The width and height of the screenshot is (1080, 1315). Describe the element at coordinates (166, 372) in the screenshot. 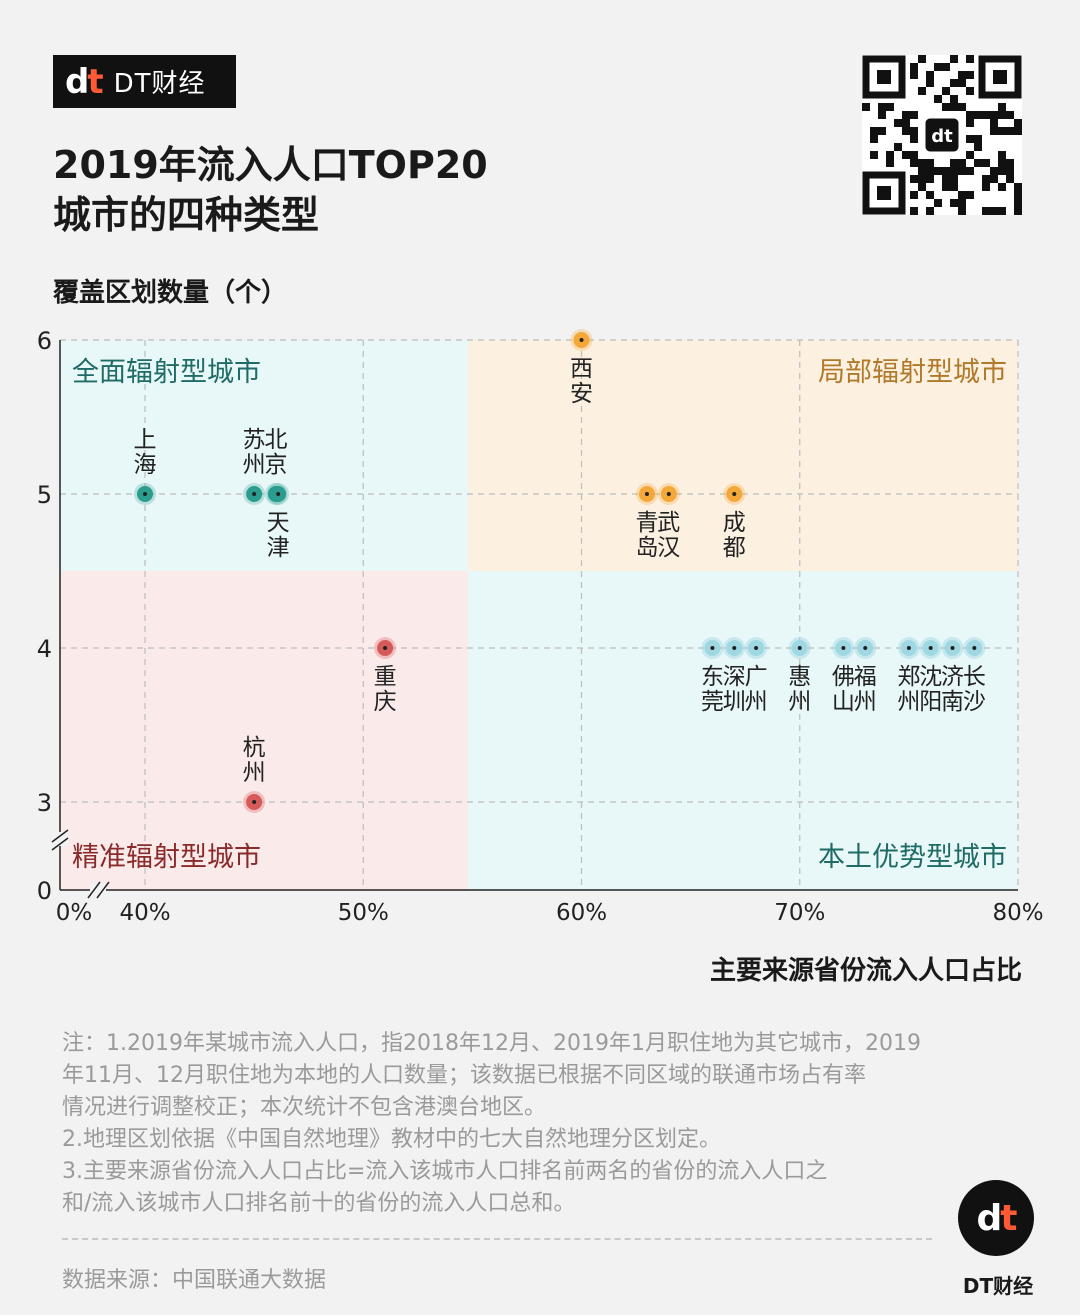

I see `quadrant-label: 全面辐射型城市` at that location.